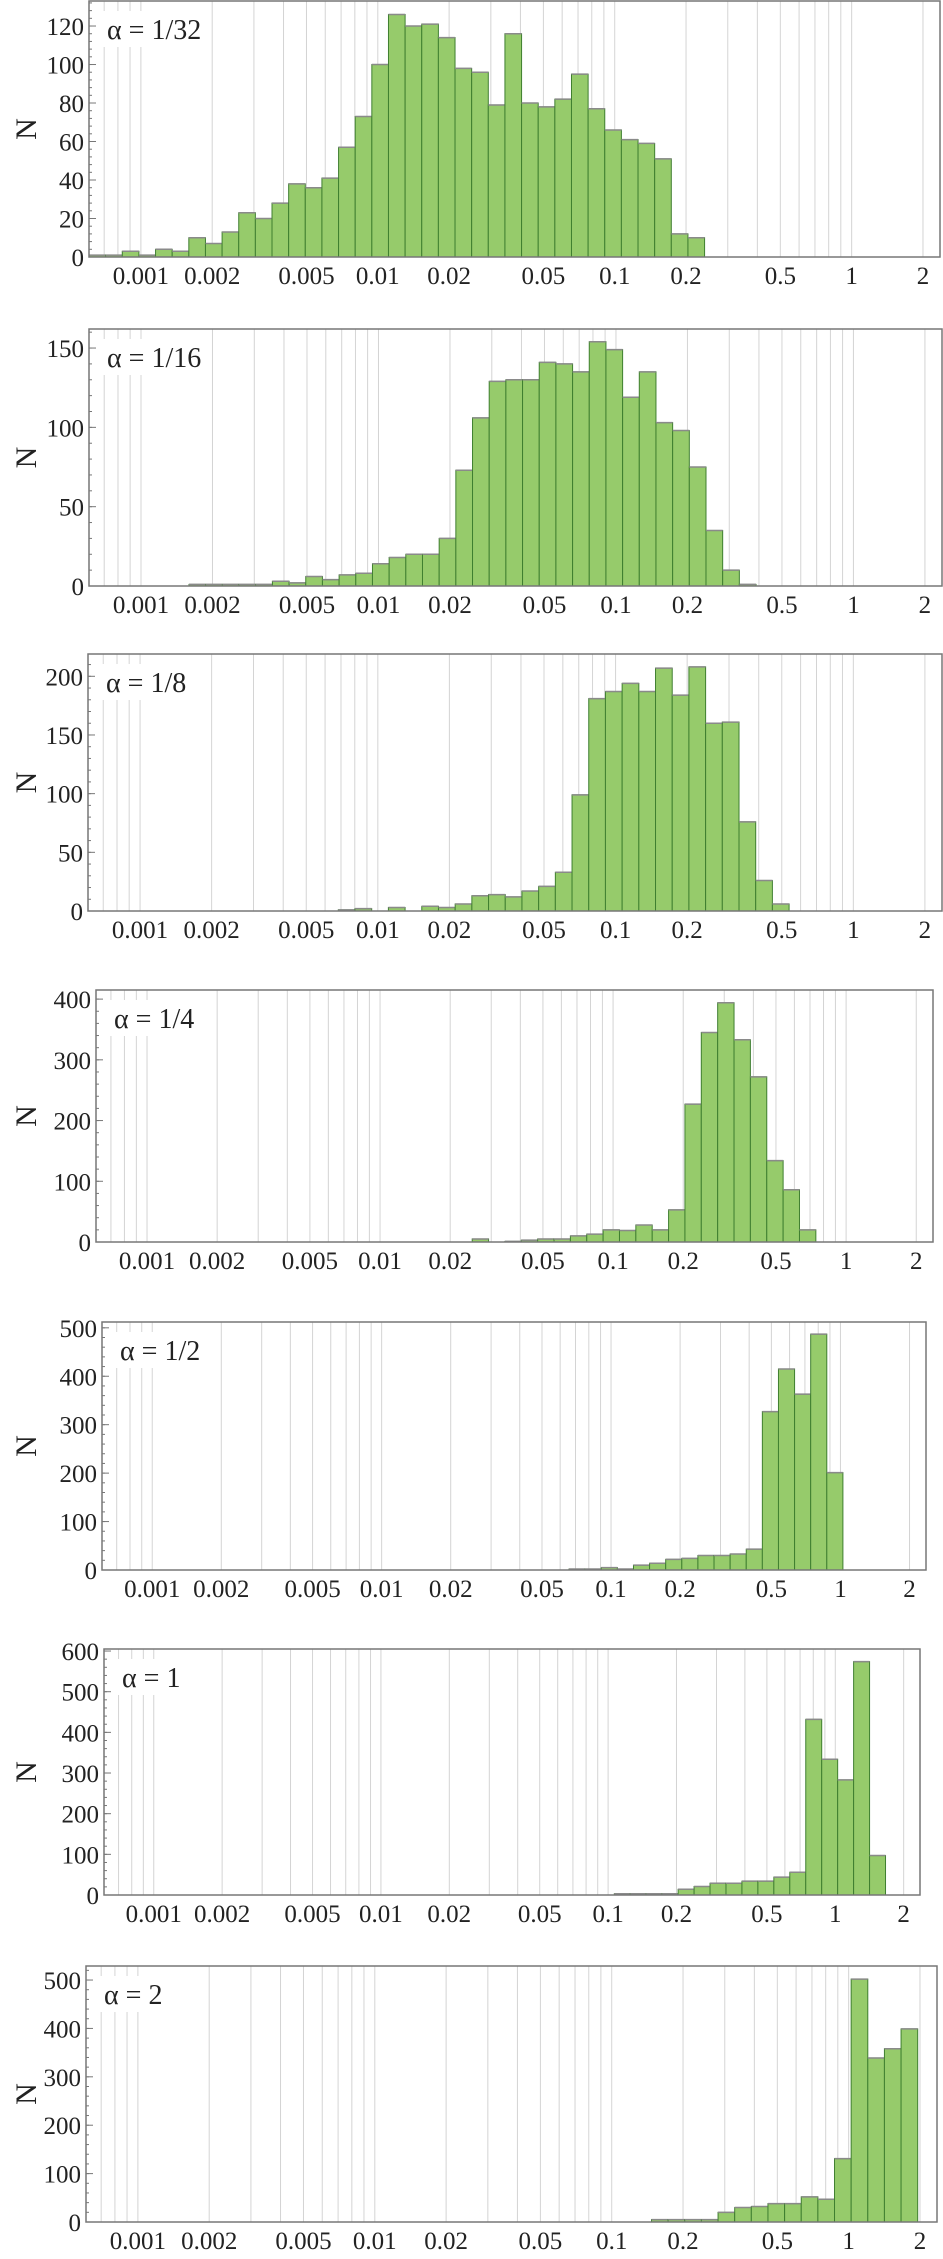 This screenshot has height=2259, width=943. What do you see at coordinates (66, 349) in the screenshot?
I see `y-tick-label: 150` at bounding box center [66, 349].